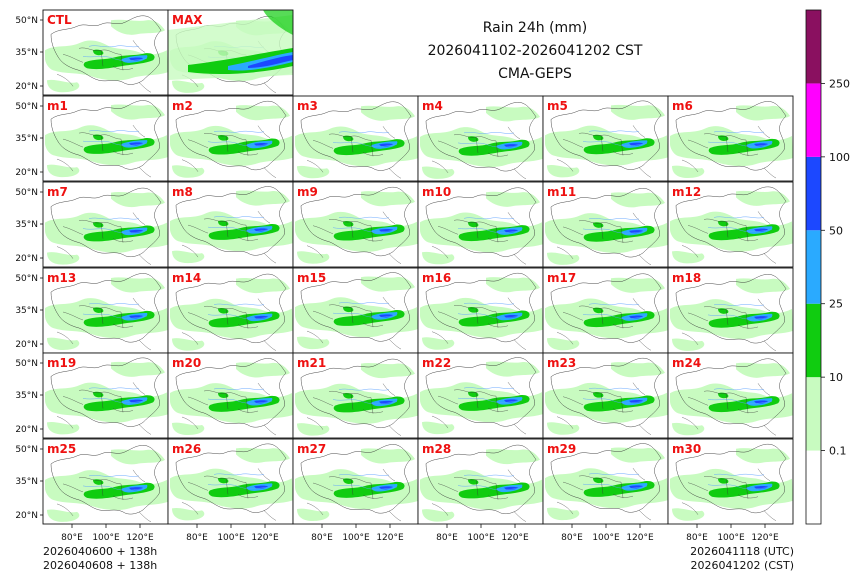 The height and width of the screenshot is (586, 860). Describe the element at coordinates (186, 363) in the screenshot. I see `panel-label: m20` at that location.